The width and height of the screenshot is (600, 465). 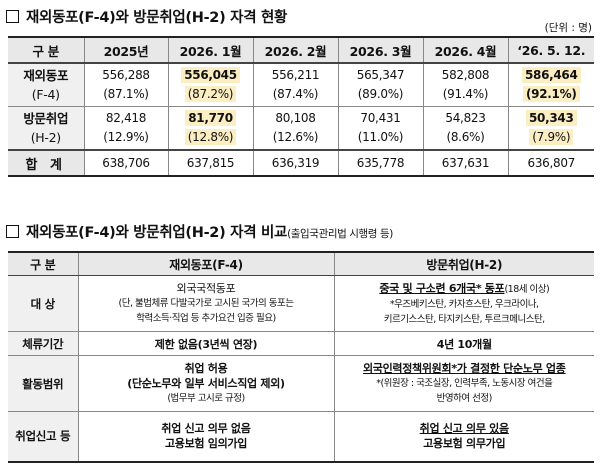 I want to click on f4-activity-cell: 취업 허용 (단순노무와 일부 서비스직업 제외) (법무부 고시로 규정), so click(x=205, y=383).